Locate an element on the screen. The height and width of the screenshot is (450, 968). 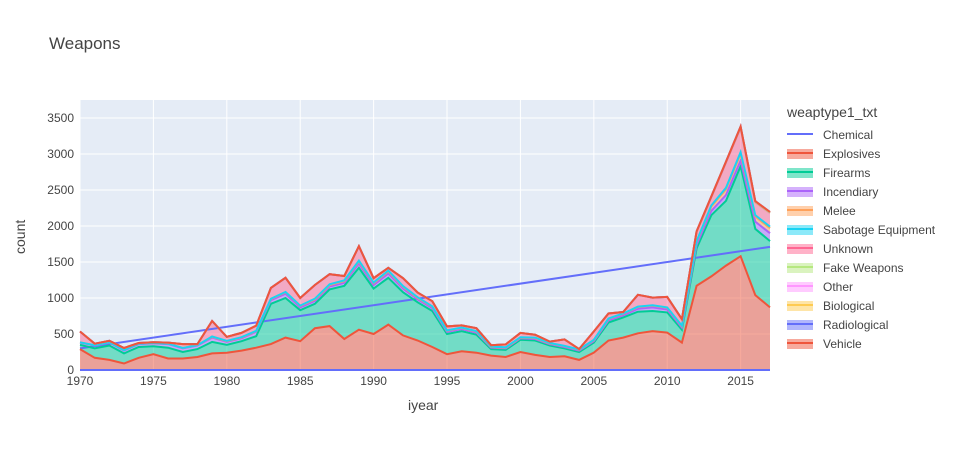
legend-item: Radiological is located at coordinates (861, 324).